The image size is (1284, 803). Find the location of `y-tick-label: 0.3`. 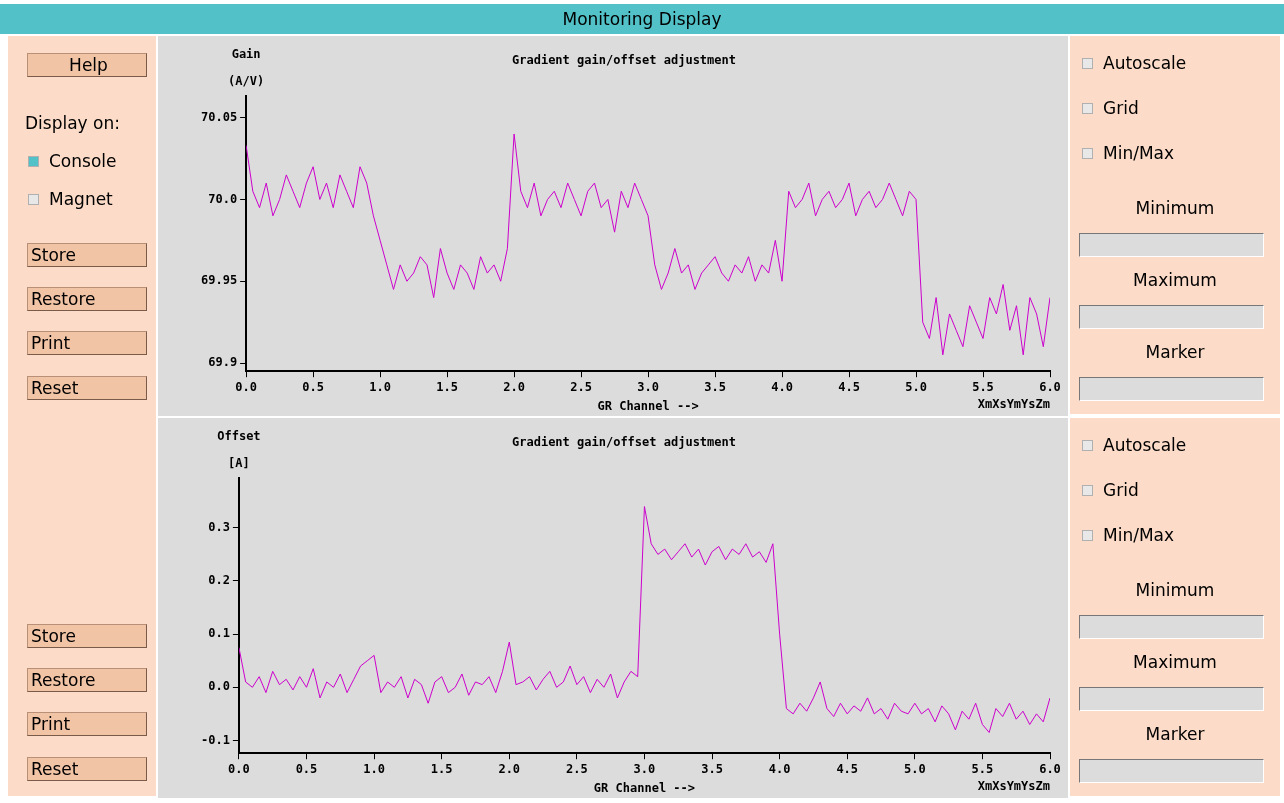

y-tick-label: 0.3 is located at coordinates (219, 526).